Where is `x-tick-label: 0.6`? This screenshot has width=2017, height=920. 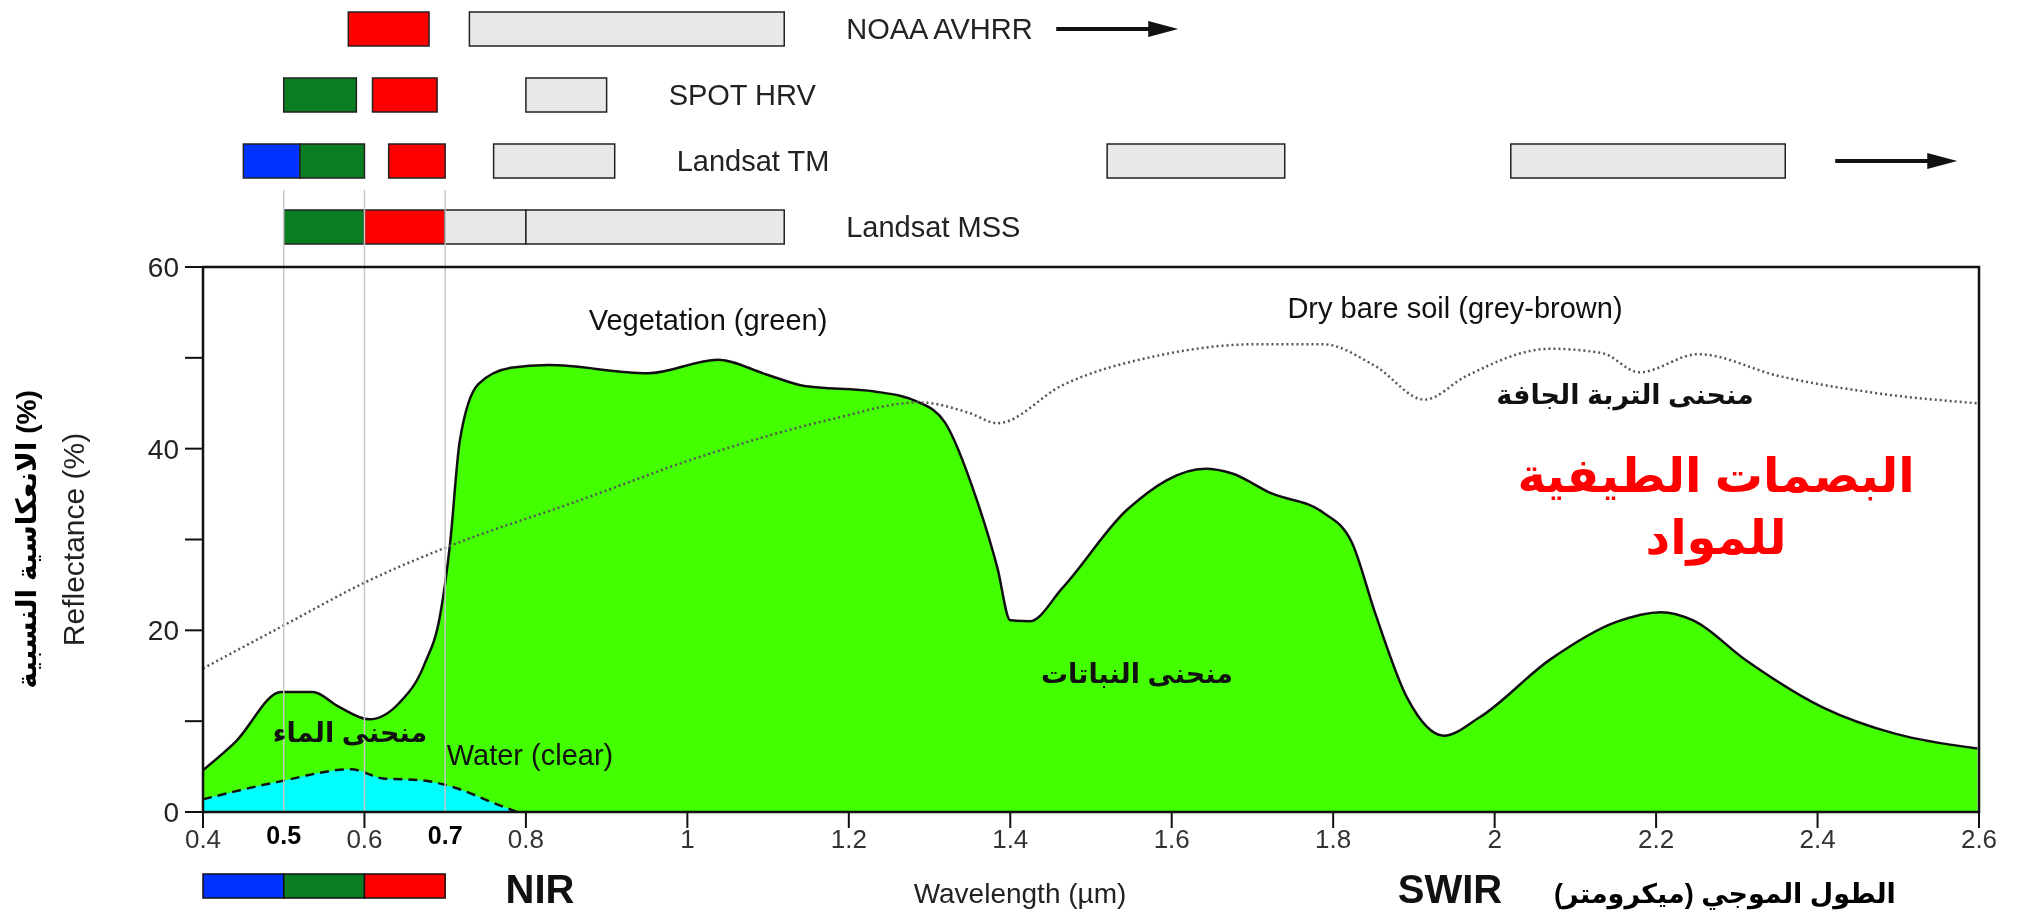 x-tick-label: 0.6 is located at coordinates (364, 839).